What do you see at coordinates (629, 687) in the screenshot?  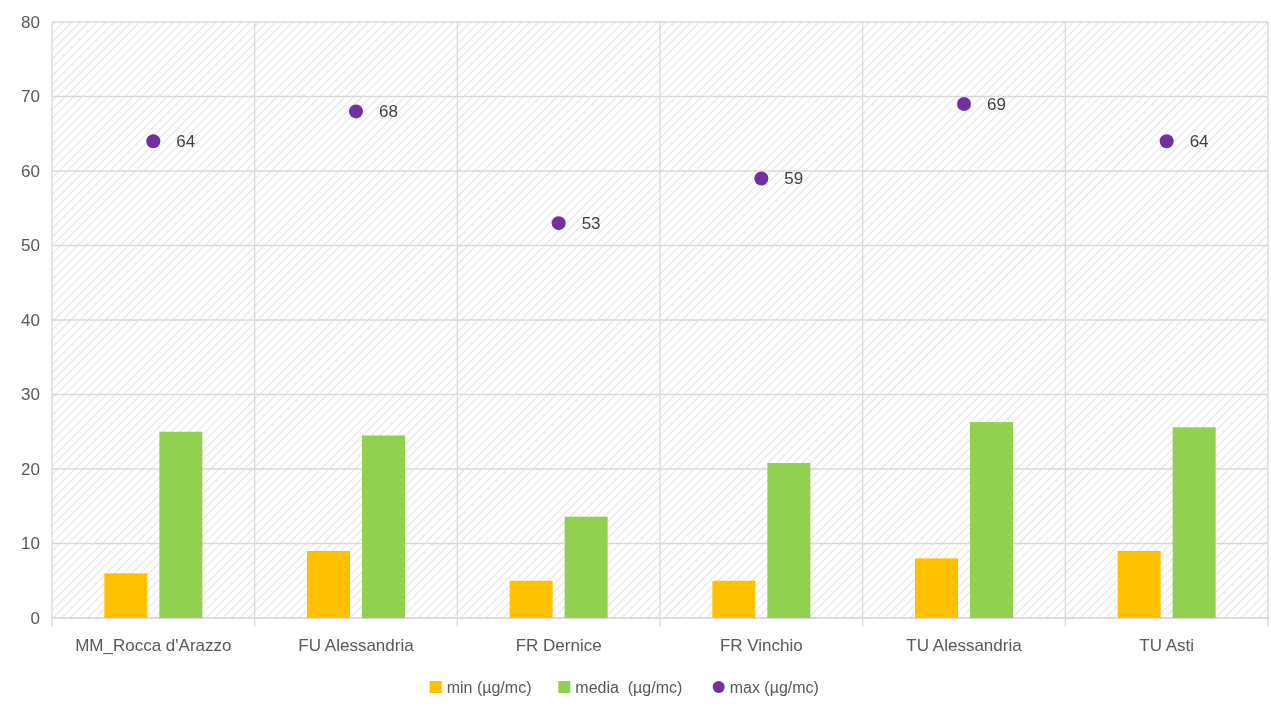 I see `legend-label: media (µg/mc)` at bounding box center [629, 687].